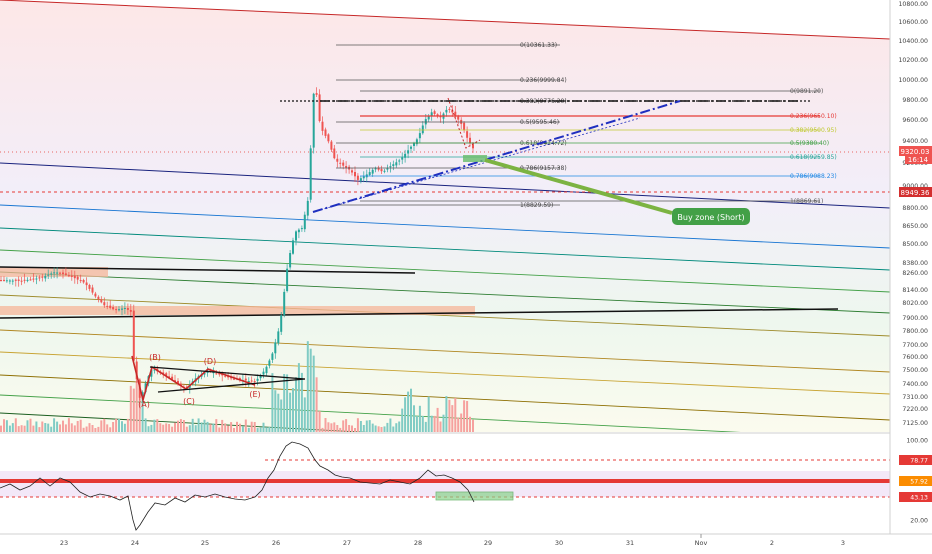  Describe the element at coordinates (917, 441) in the screenshot. I see `rsi-tick-label: 100.00` at that location.